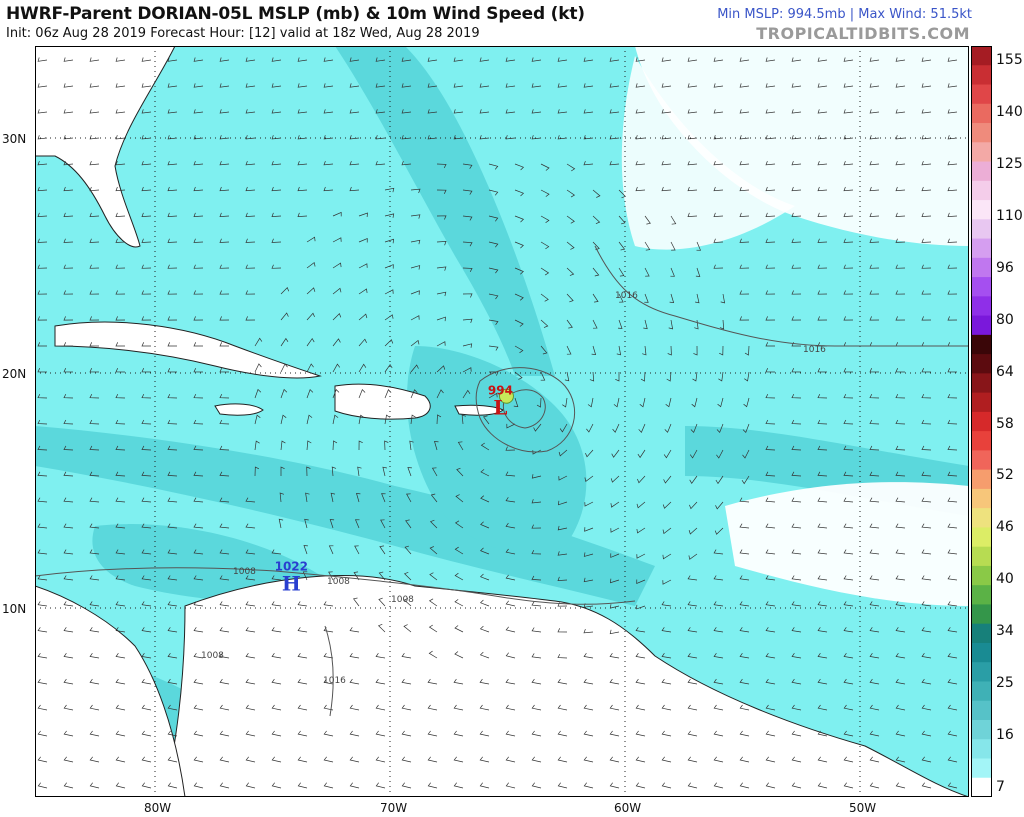 This screenshot has height=817, width=1024. I want to click on wind-band-north, so click(445, 211).